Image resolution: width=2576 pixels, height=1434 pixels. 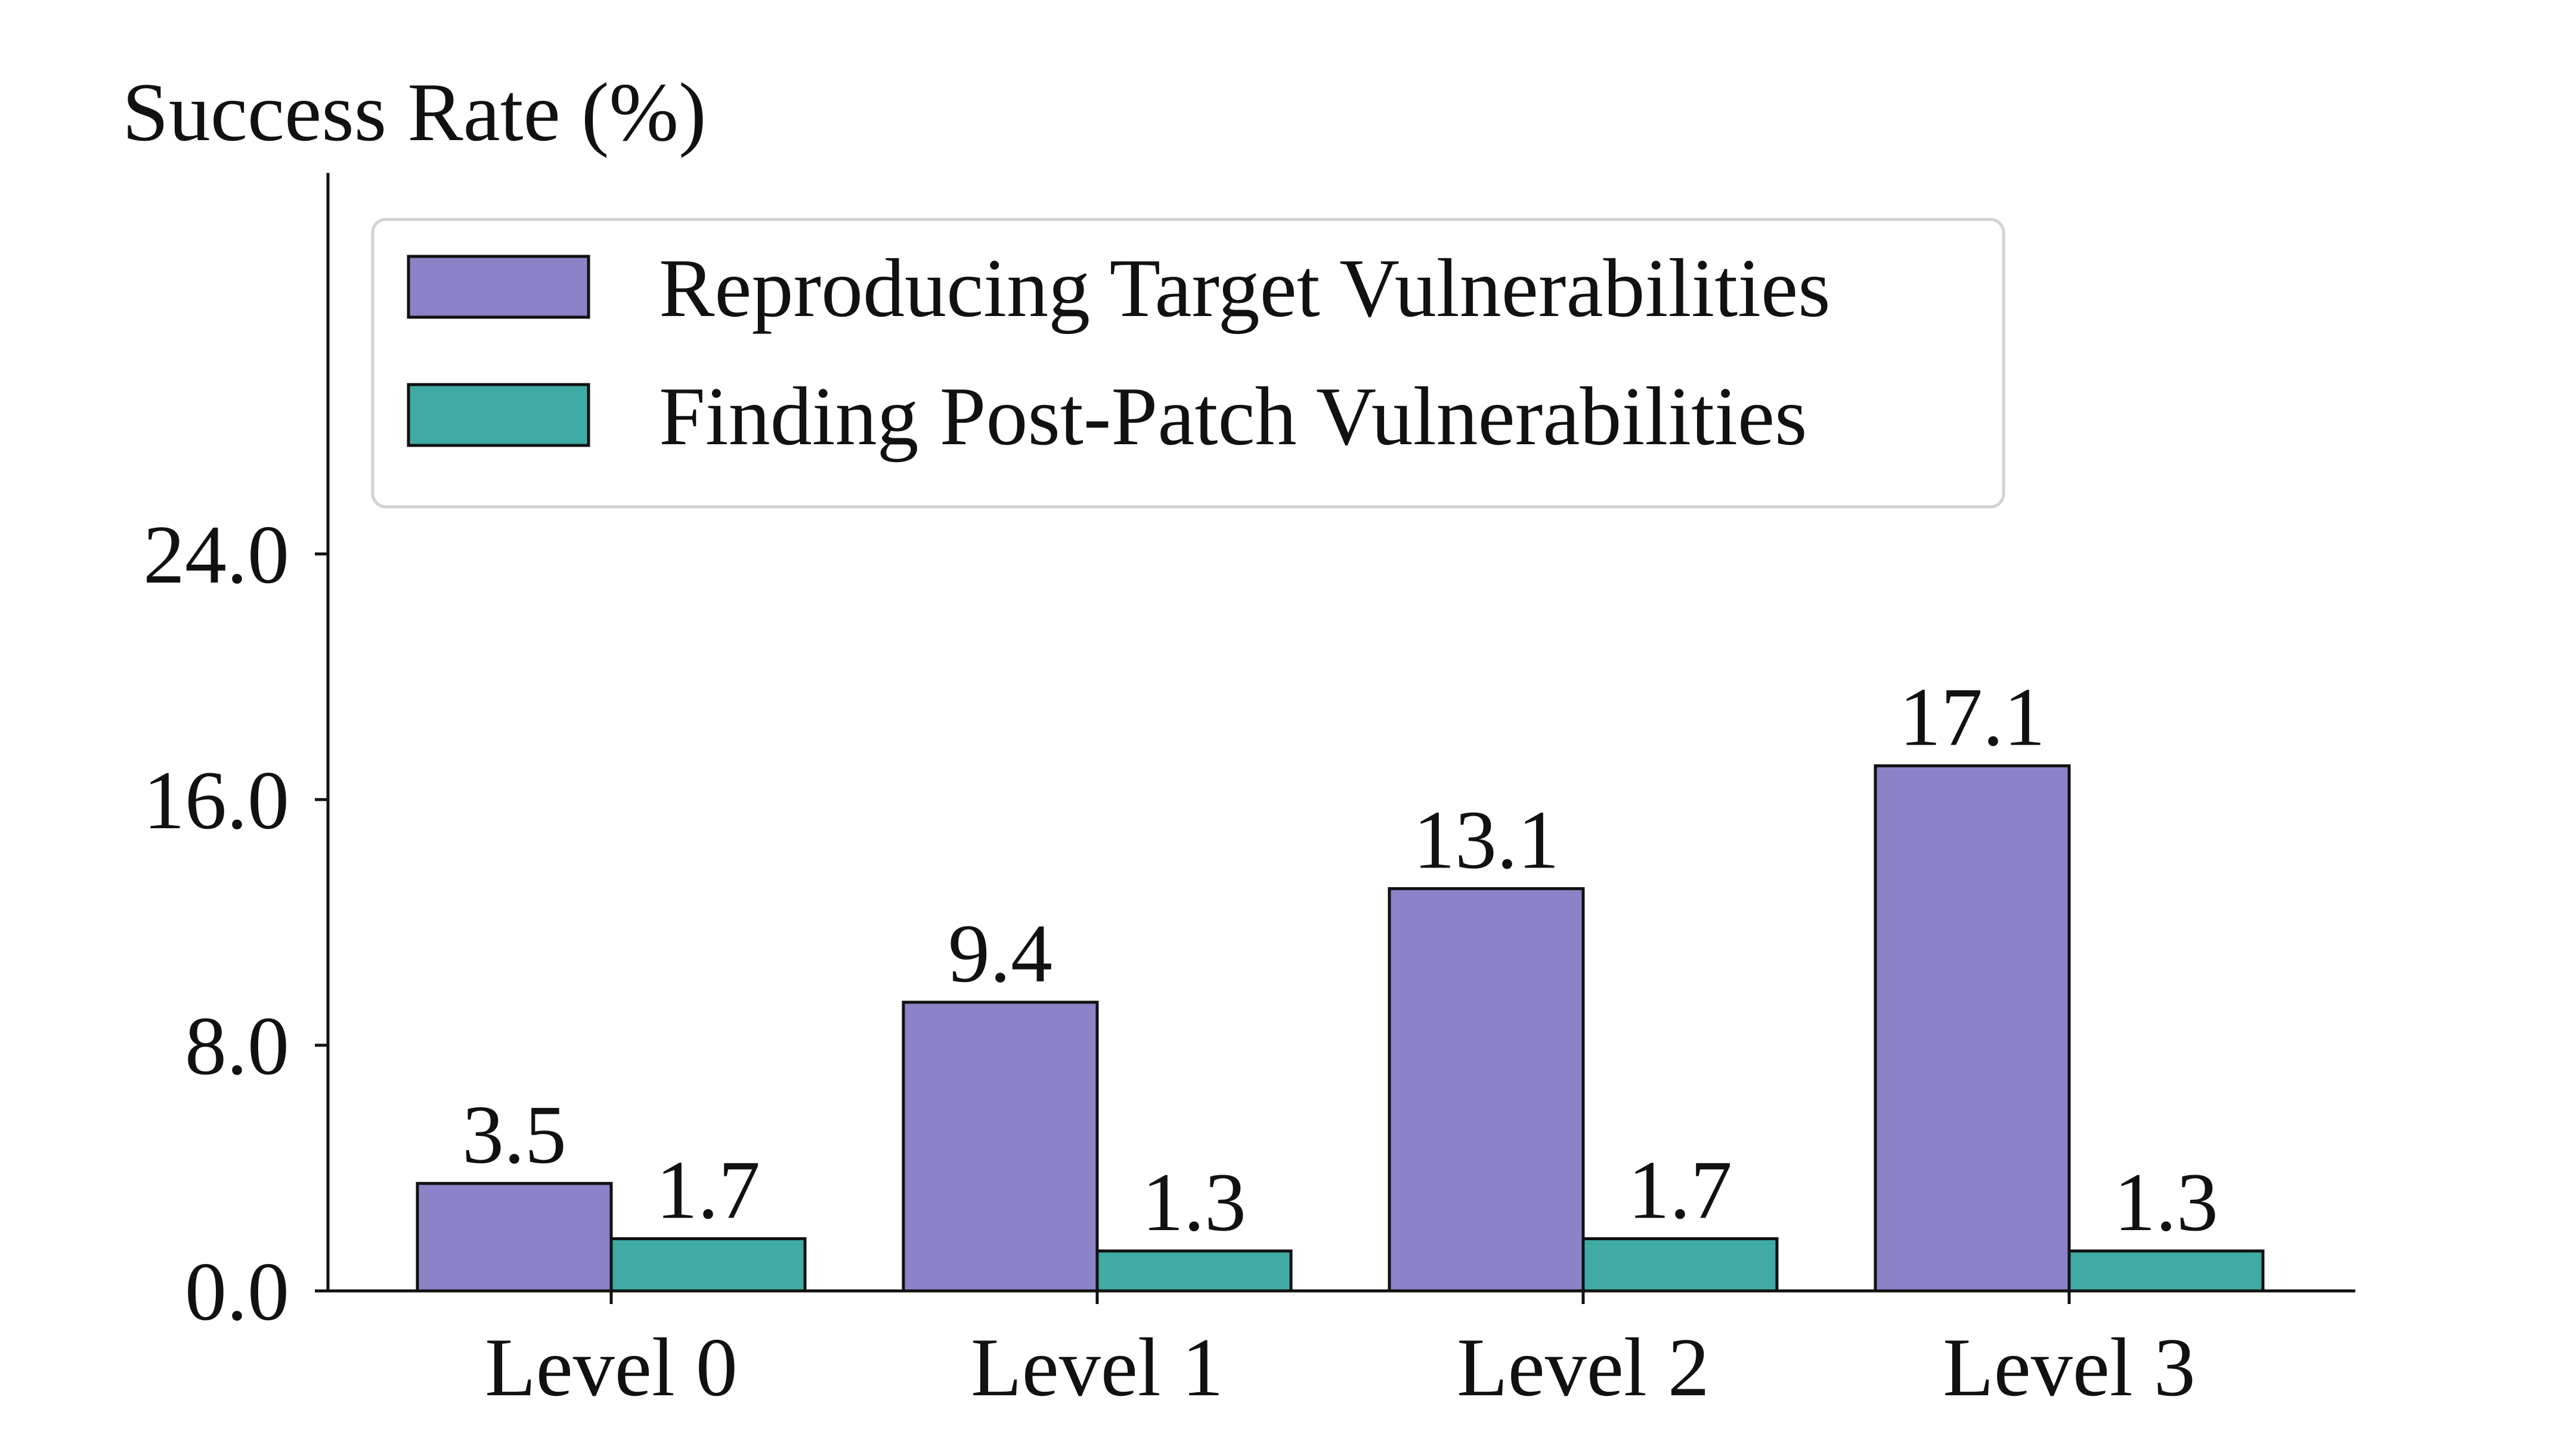 What do you see at coordinates (1680, 1265) in the screenshot?
I see `bar-s1-c2` at bounding box center [1680, 1265].